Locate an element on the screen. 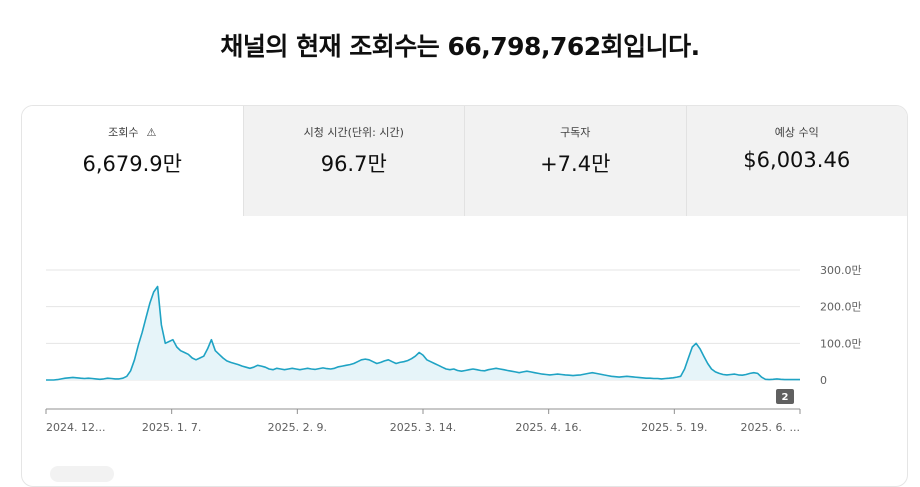 The image size is (920, 487). y-tick-label: 100.0만 is located at coordinates (841, 343).